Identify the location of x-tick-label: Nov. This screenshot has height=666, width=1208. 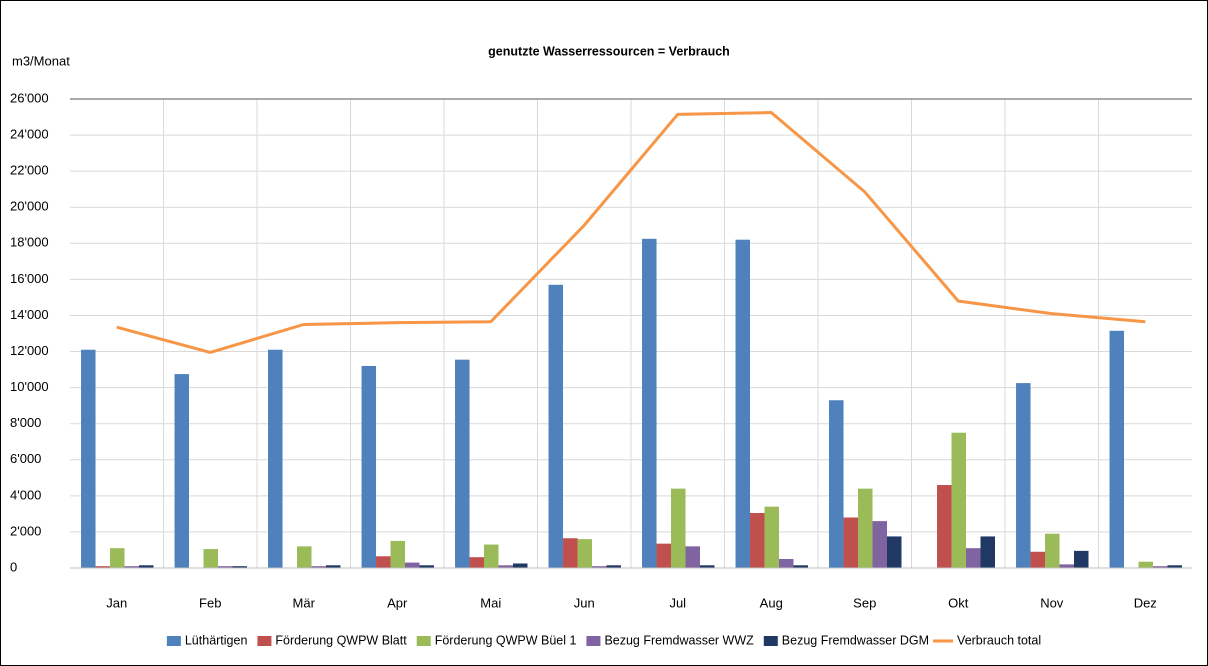
(1052, 602).